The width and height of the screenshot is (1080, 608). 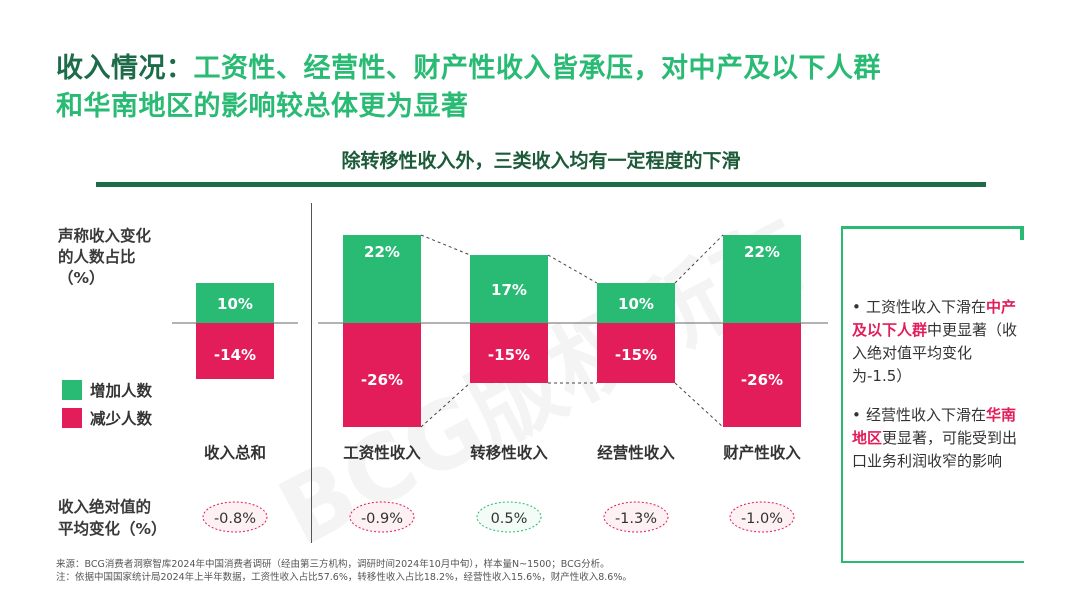 What do you see at coordinates (1022, 233) in the screenshot?
I see `callout-corner-tick` at bounding box center [1022, 233].